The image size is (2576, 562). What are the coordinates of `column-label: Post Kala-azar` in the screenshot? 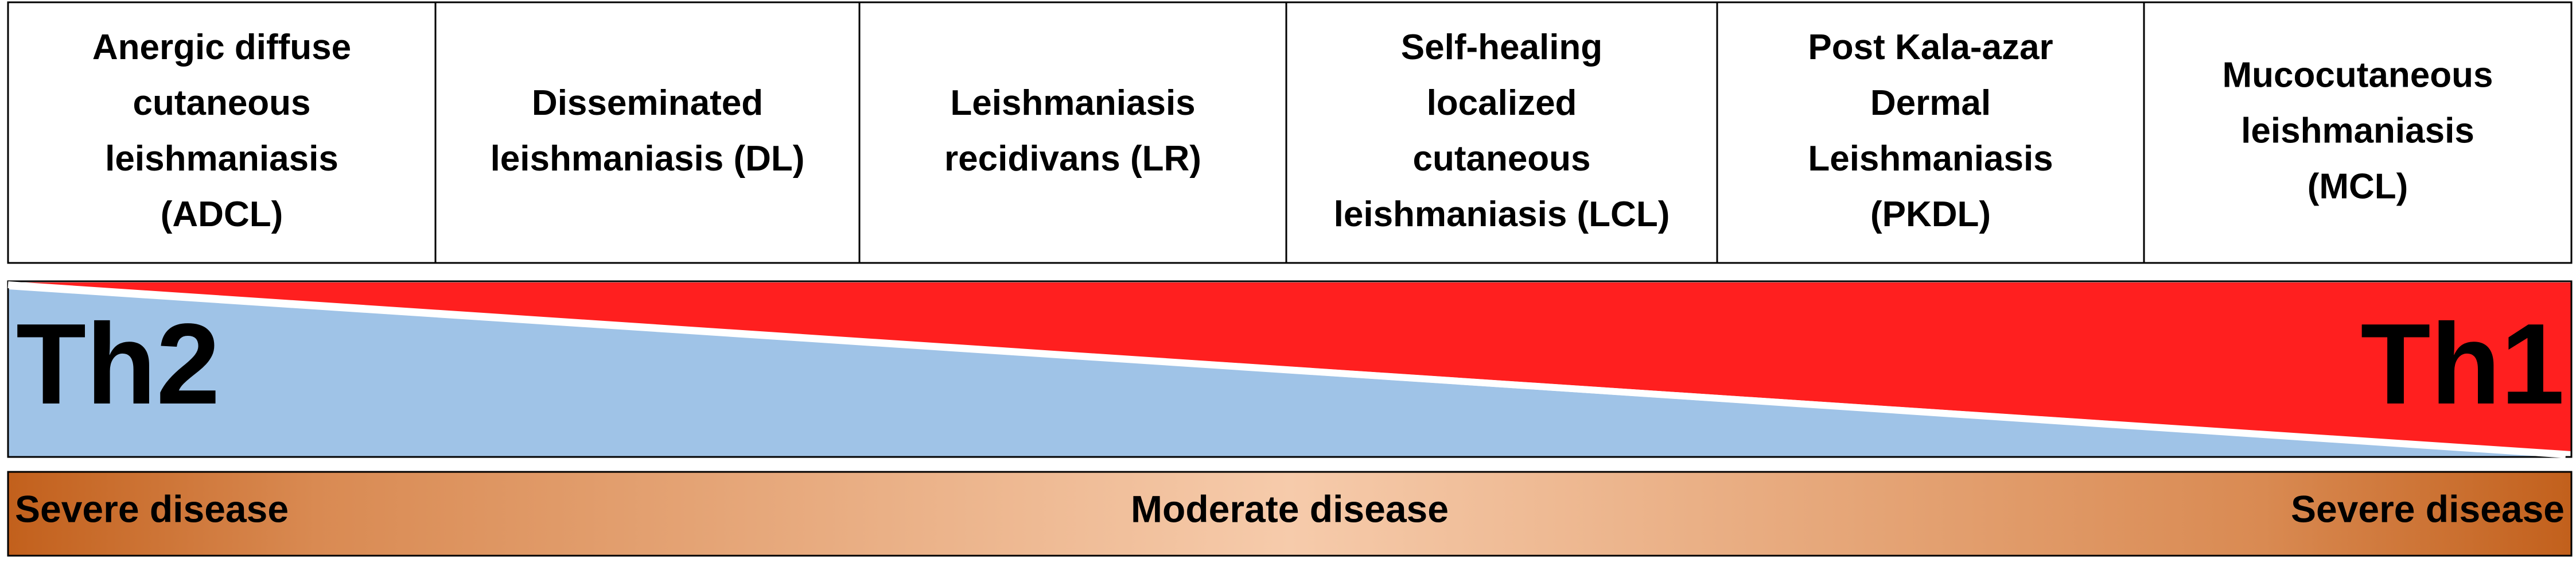 It's located at (1930, 47).